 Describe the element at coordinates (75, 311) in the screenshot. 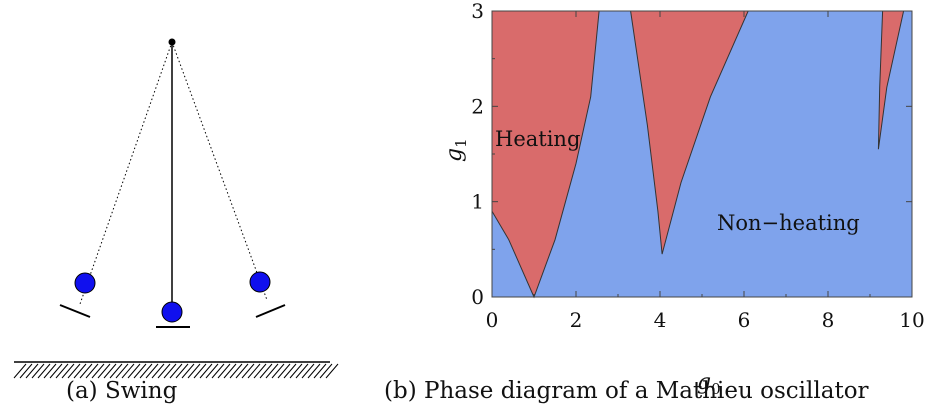

I see `seat-left` at that location.